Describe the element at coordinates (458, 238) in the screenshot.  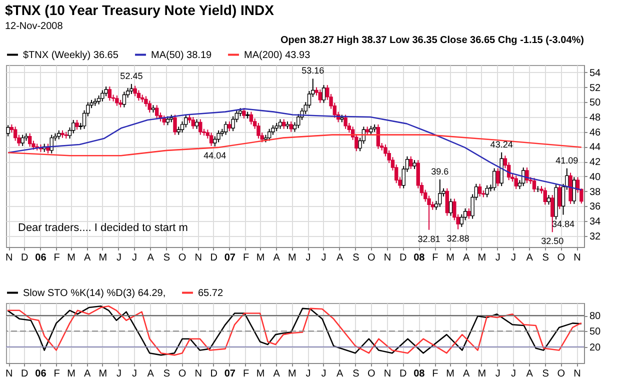
I see `annotation: 32.88` at that location.